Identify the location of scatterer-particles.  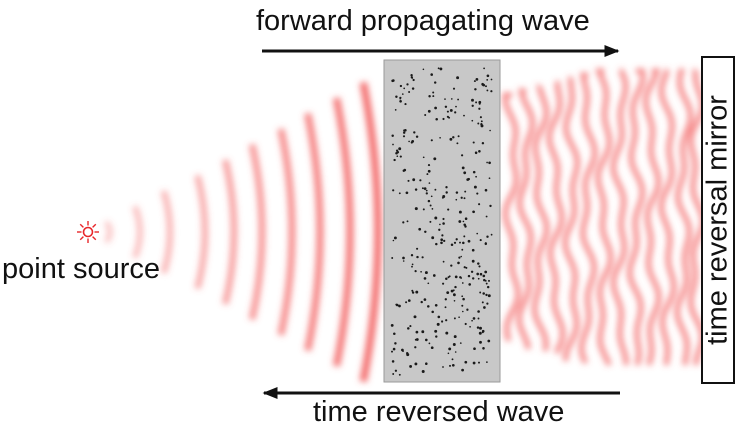
(441, 221).